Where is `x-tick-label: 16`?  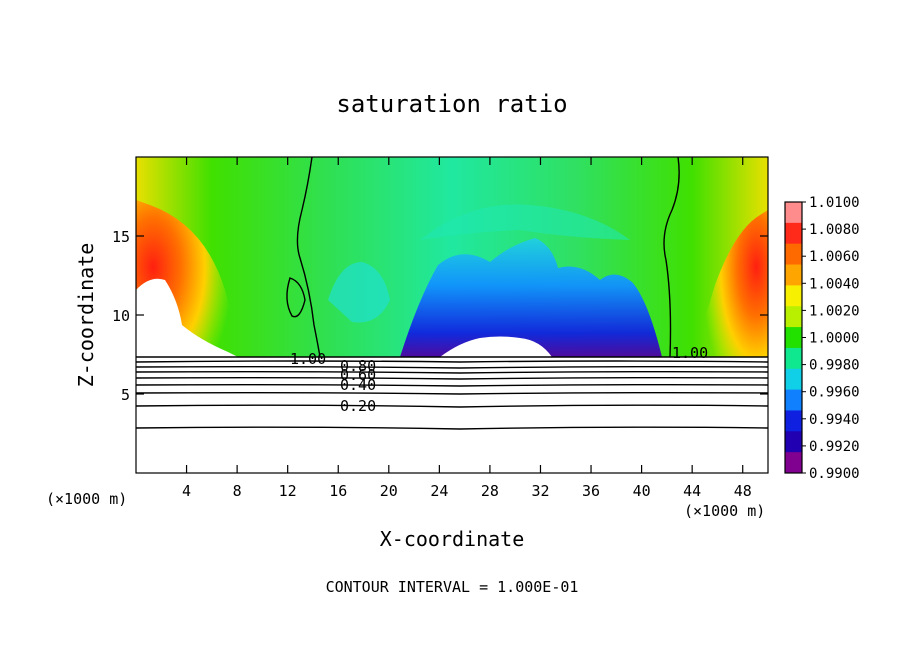
x-tick-label: 16 is located at coordinates (338, 491).